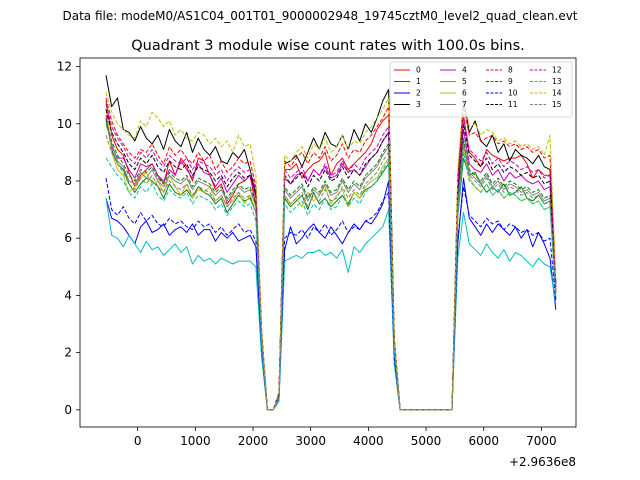 The height and width of the screenshot is (480, 640). What do you see at coordinates (68, 181) in the screenshot?
I see `y-tick-label: 8` at bounding box center [68, 181].